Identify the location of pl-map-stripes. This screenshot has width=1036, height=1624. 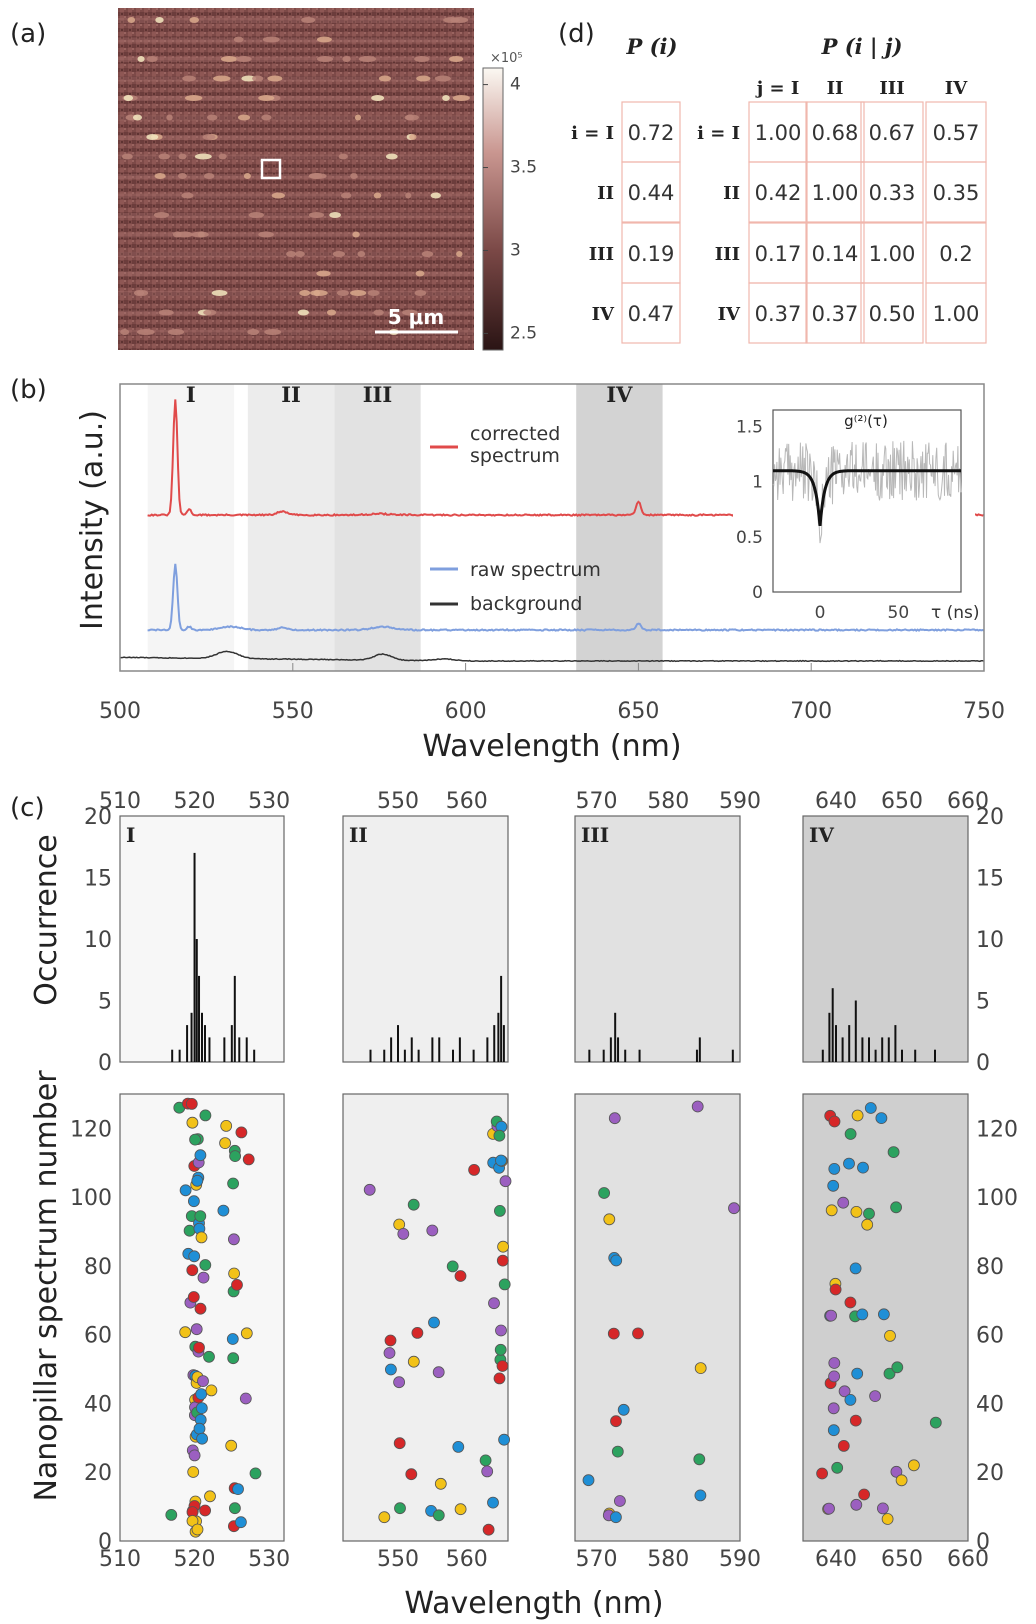
(296, 176).